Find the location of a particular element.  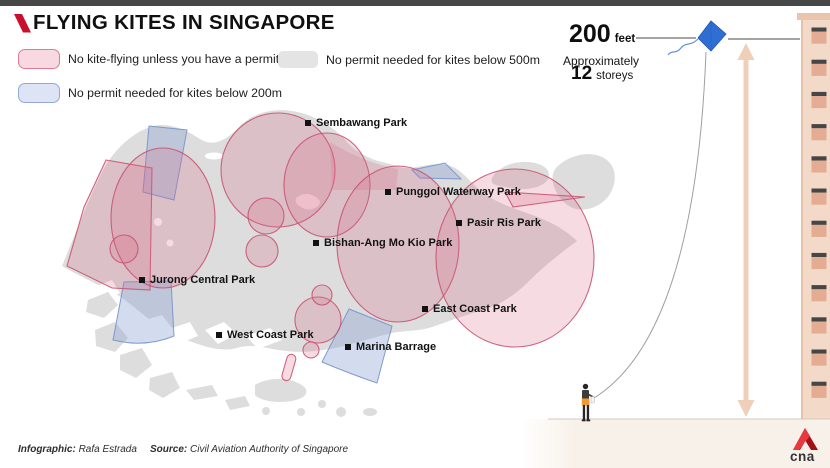

park-label-bishan: Bishan-Ang Mo Kio Park is located at coordinates (382, 243).